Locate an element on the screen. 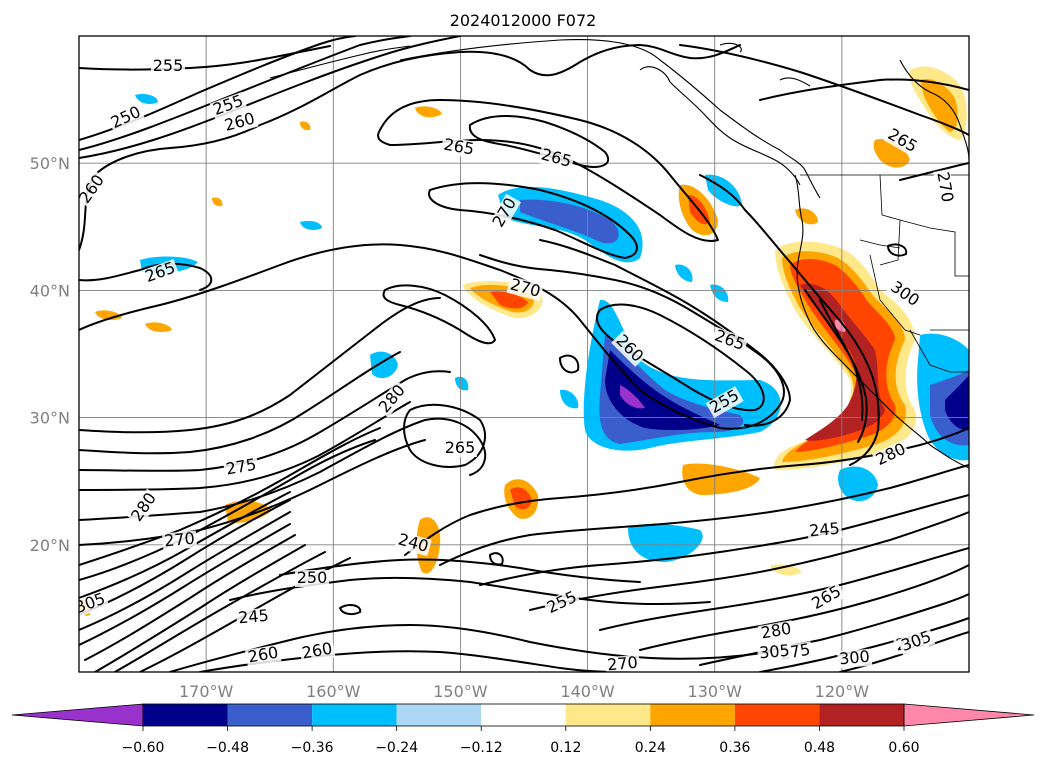 This screenshot has width=1047, height=765. latitude-axis: 50°N 40°N 30°N 20°N is located at coordinates (50, 354).